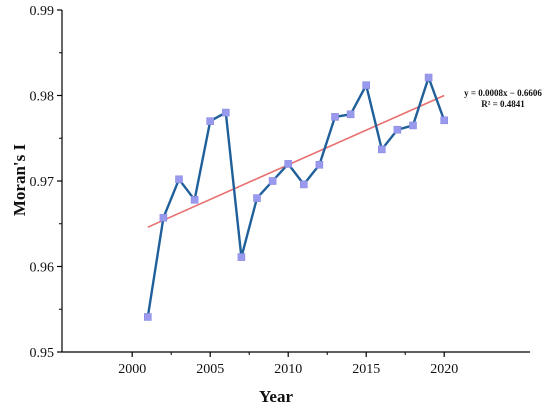 The width and height of the screenshot is (550, 410). I want to click on x-axis-title: Year, so click(276, 396).